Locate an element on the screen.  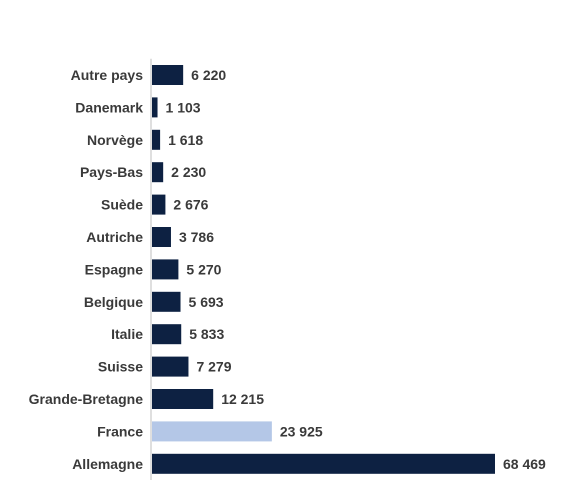
bar-france is located at coordinates (212, 431).